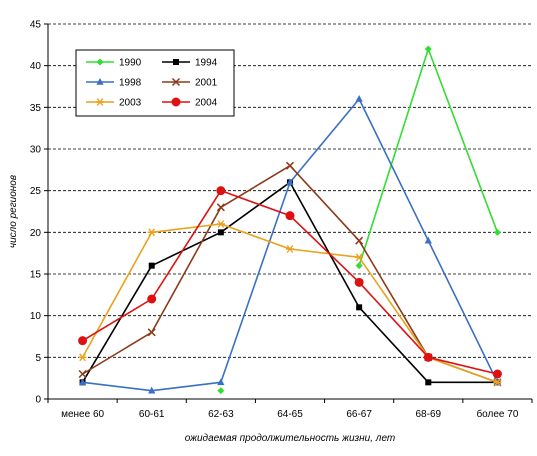  Describe the element at coordinates (13, 211) in the screenshot. I see `y-axis-title: число регионов` at that location.